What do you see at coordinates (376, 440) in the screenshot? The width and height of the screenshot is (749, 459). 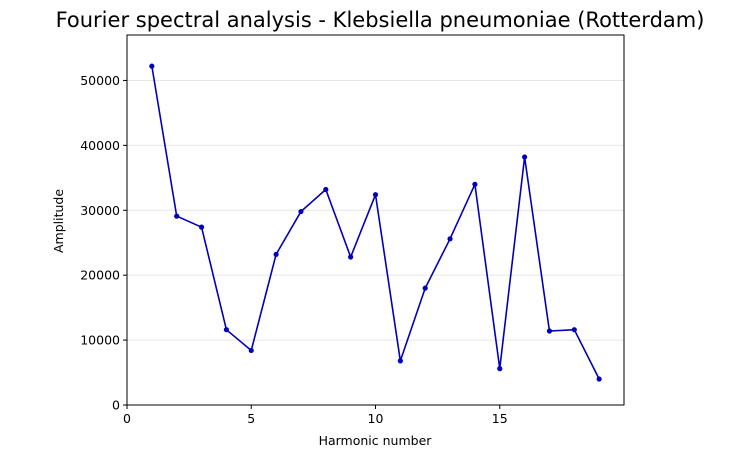 I see `x-axis-label: Harmonic number` at bounding box center [376, 440].